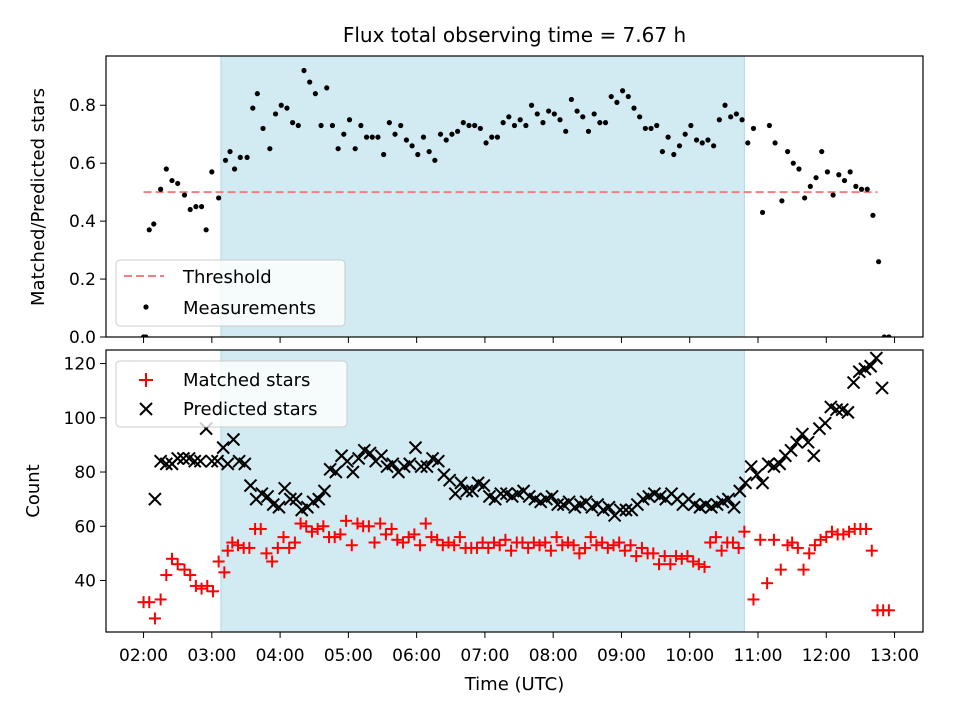  Describe the element at coordinates (894, 656) in the screenshot. I see `bottom-x-tick-label: 13:00` at that location.